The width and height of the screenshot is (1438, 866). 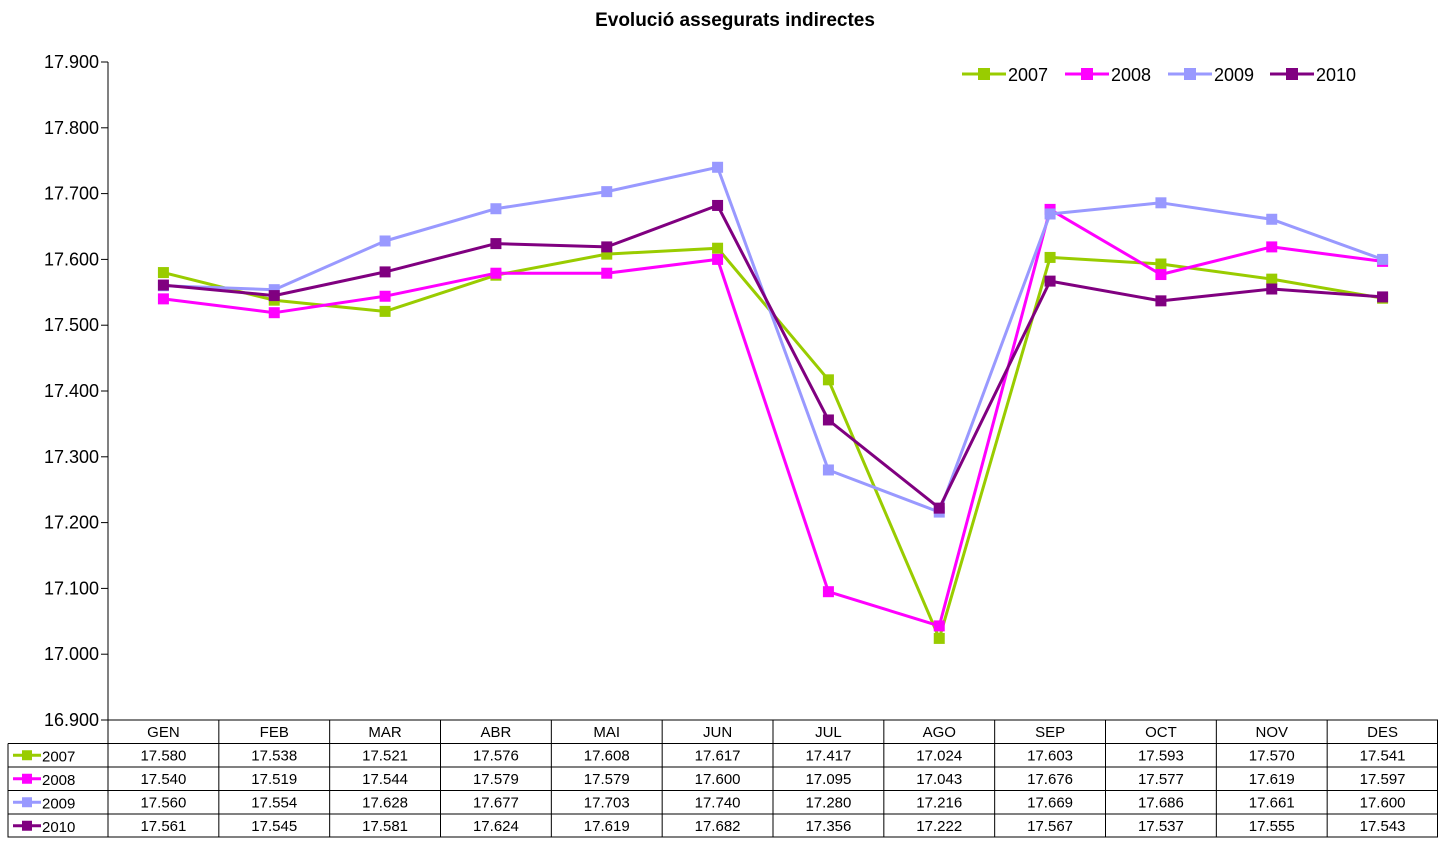 I want to click on y-tick-label: 17.000, so click(x=71, y=654).